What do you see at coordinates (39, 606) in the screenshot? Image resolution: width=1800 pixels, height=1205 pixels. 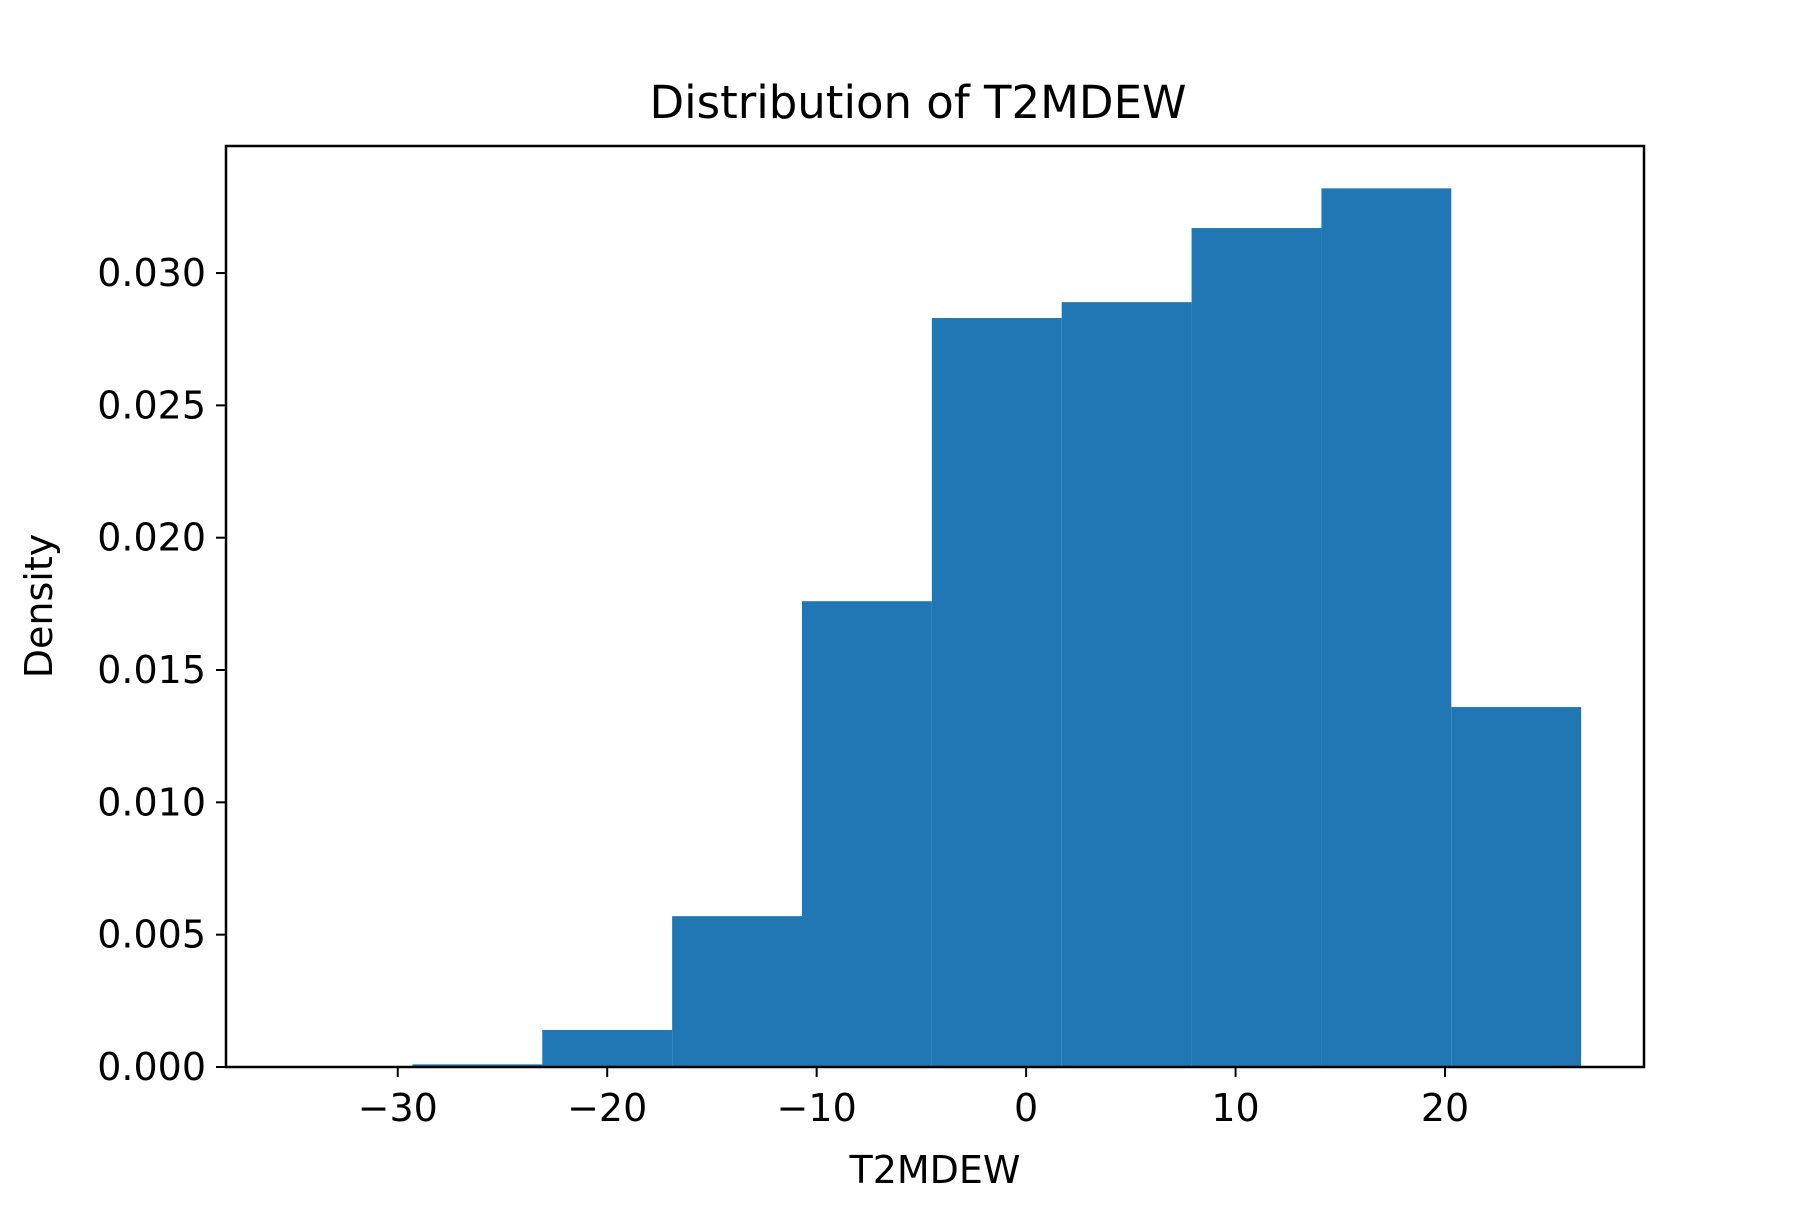 I see `y-axis-label: Density` at bounding box center [39, 606].